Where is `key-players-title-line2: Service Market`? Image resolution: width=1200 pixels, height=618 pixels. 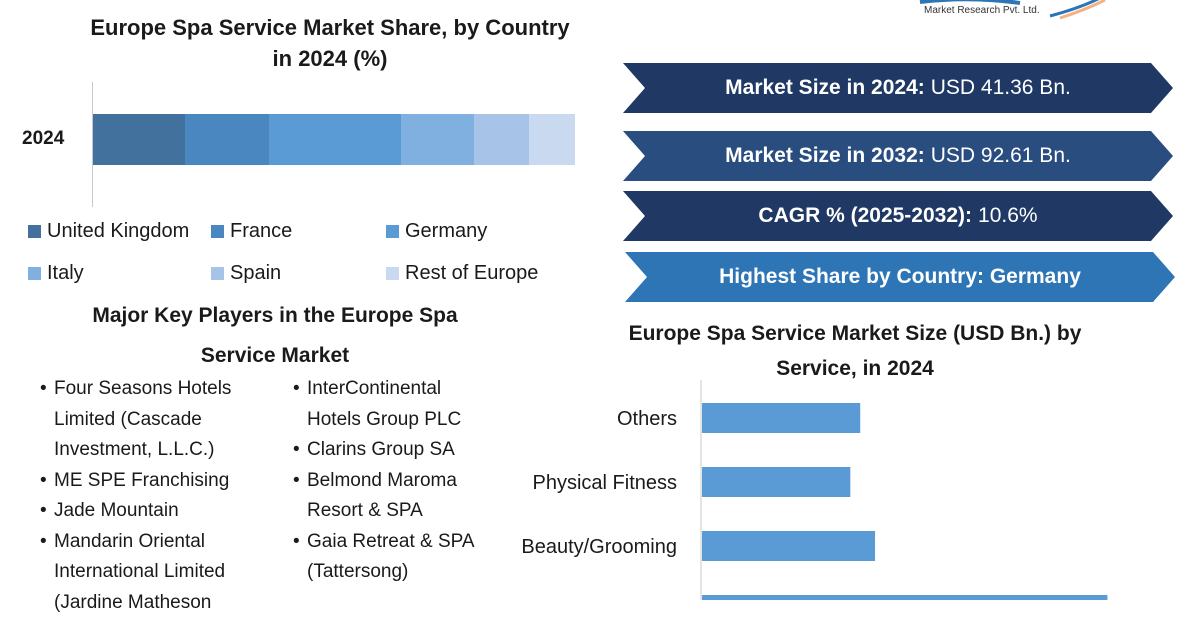
key-players-title-line2: Service Market is located at coordinates (275, 356).